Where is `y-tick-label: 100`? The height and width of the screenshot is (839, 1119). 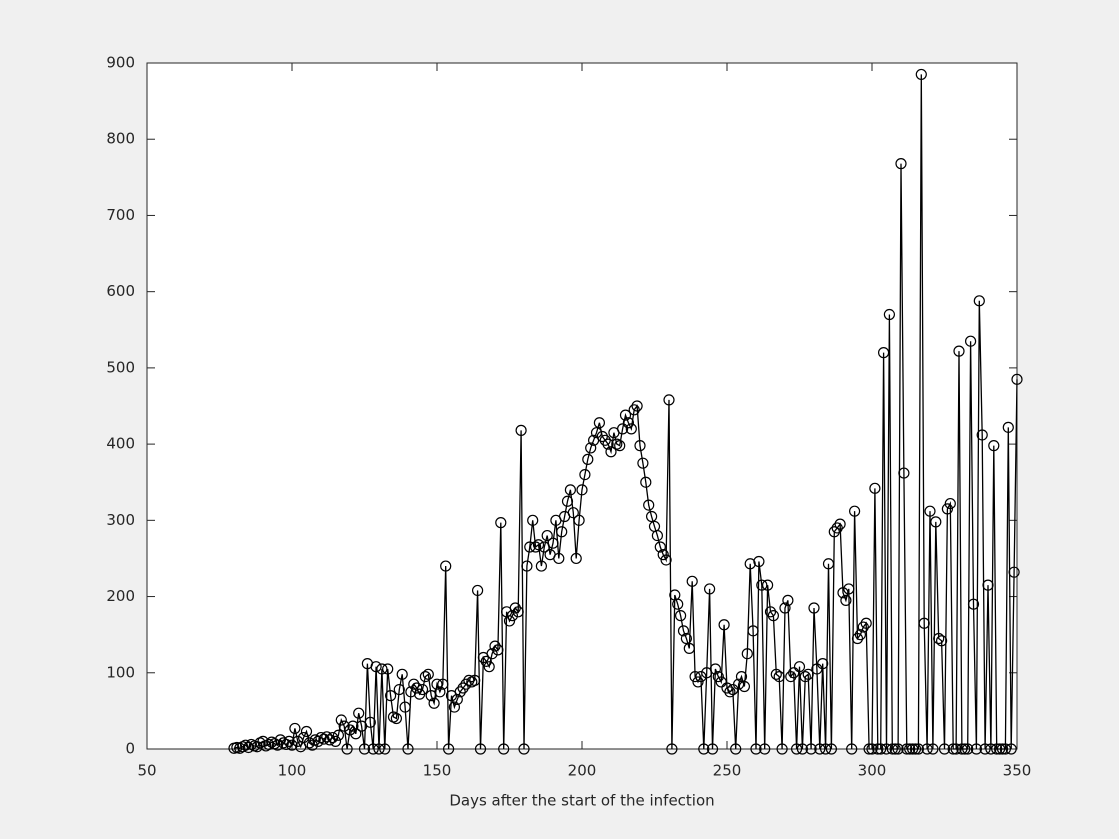
y-tick-label: 100 is located at coordinates (120, 672).